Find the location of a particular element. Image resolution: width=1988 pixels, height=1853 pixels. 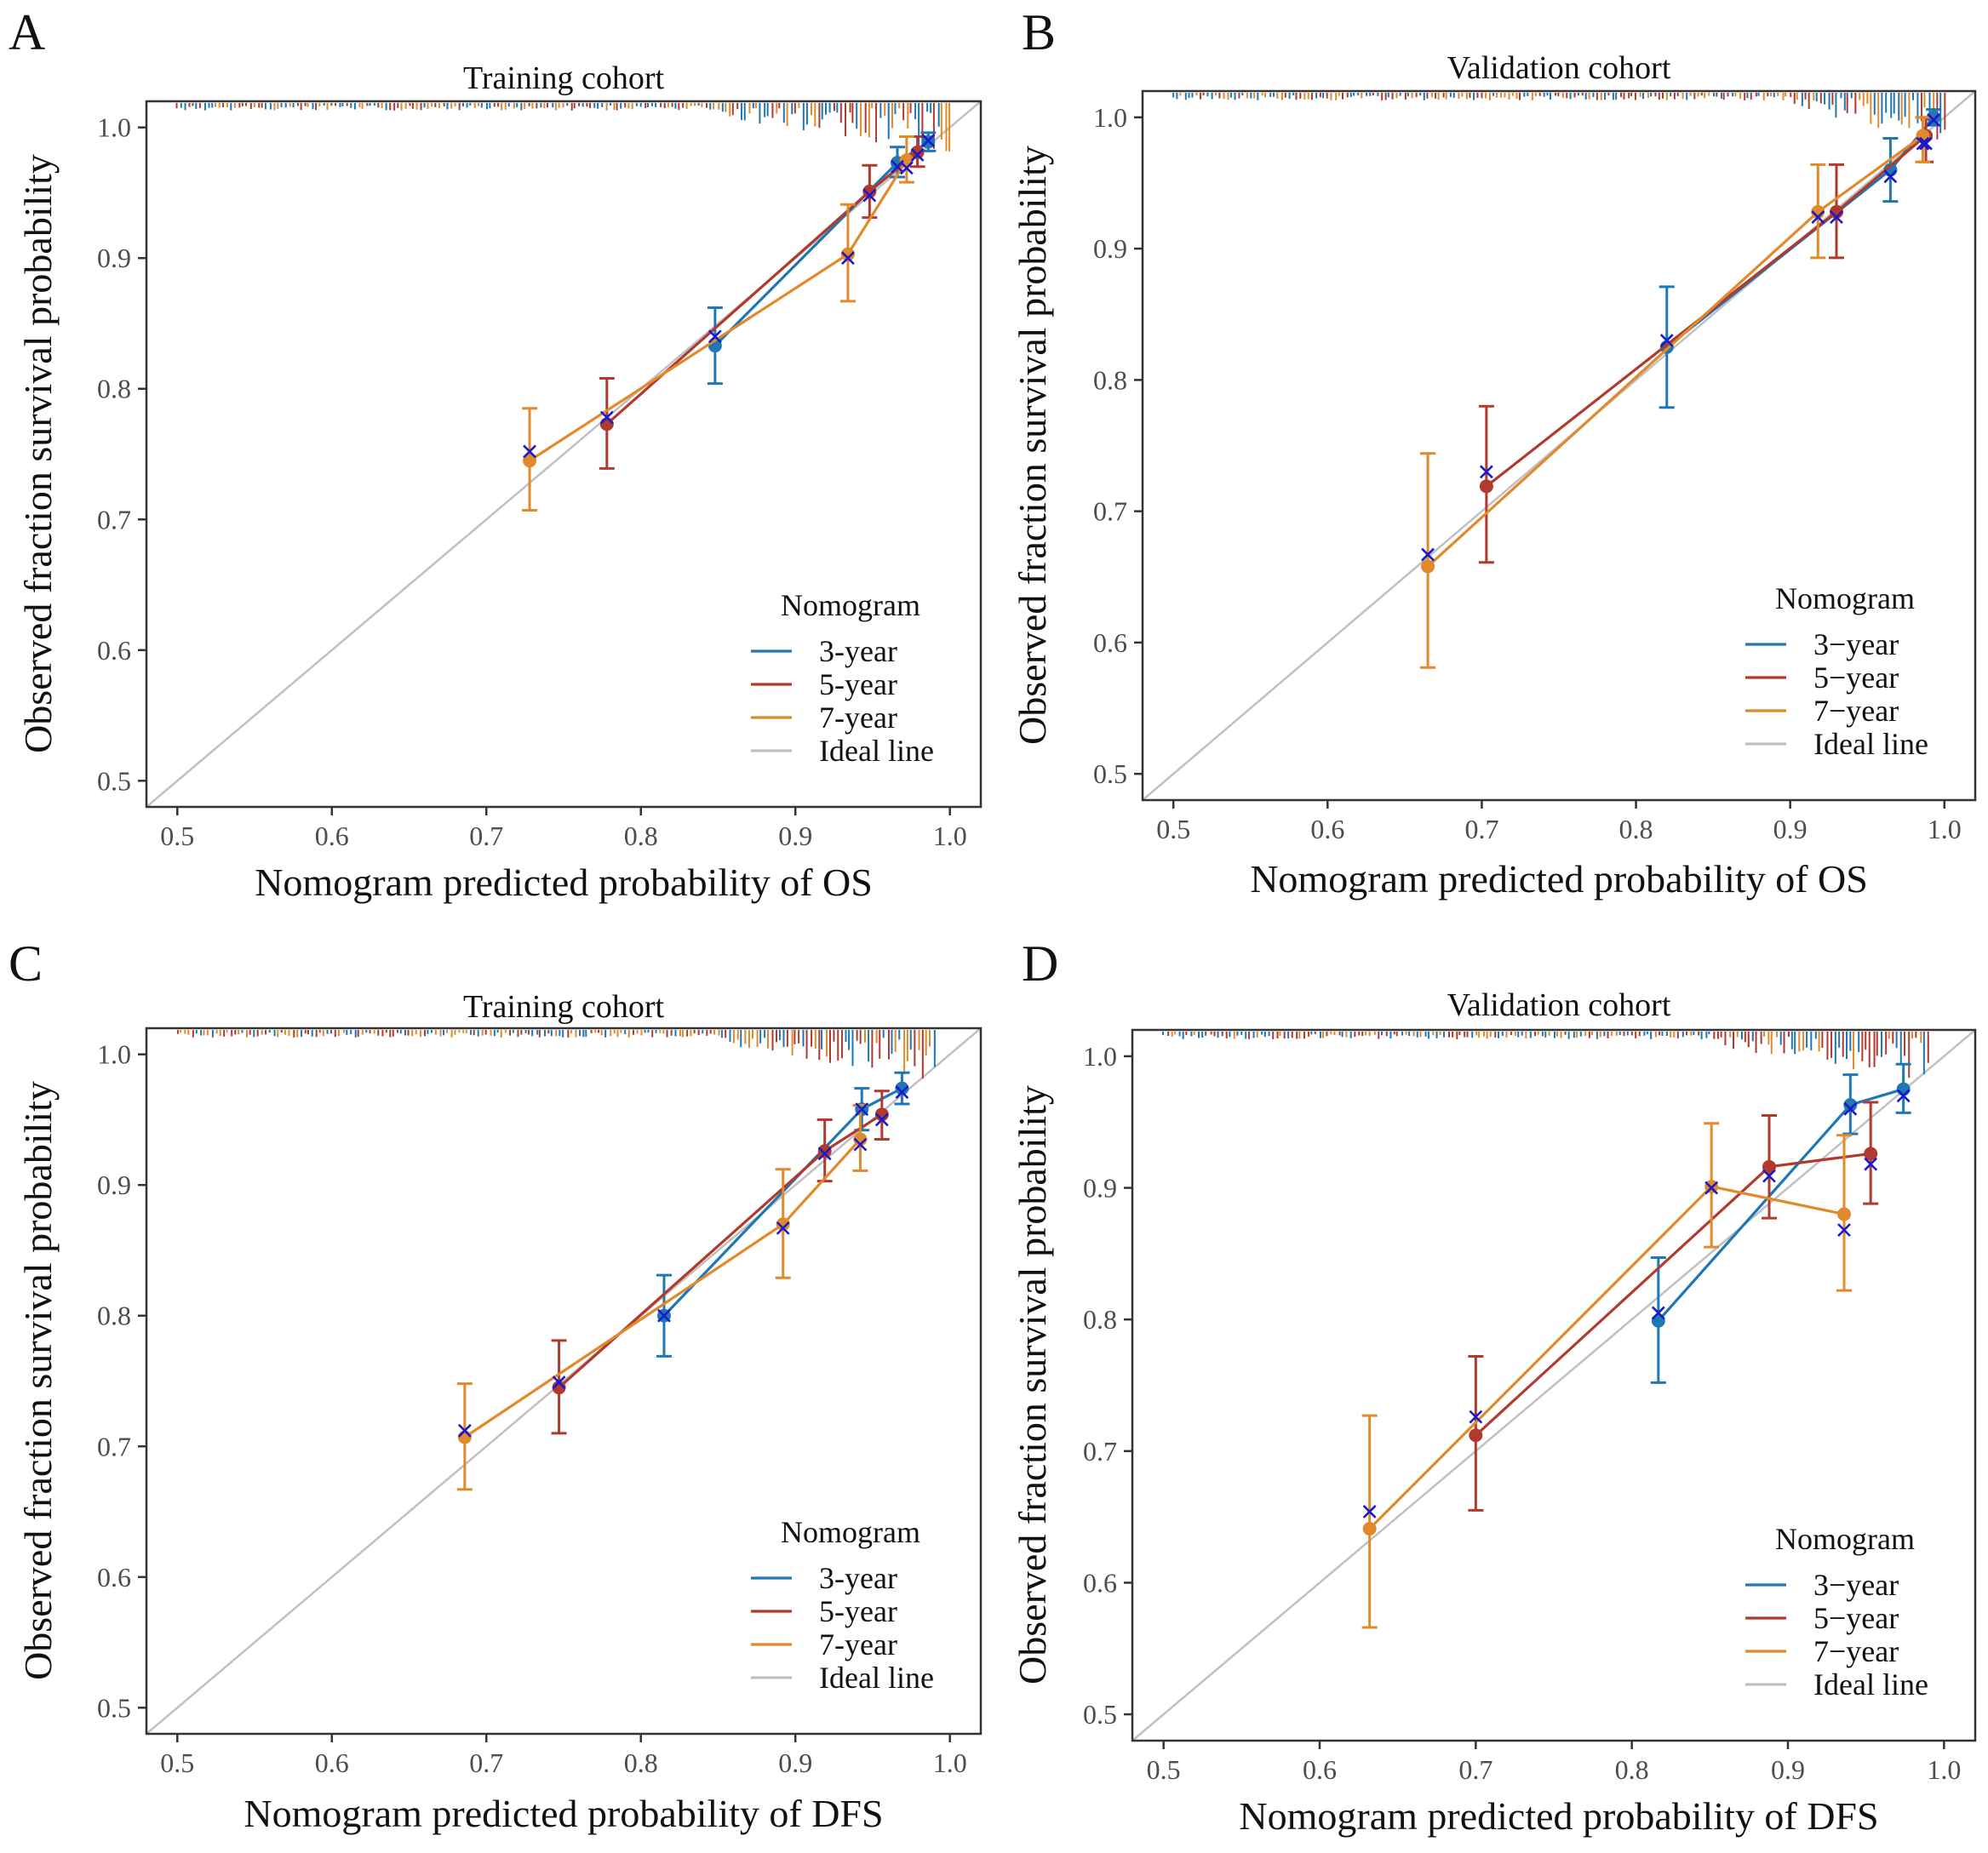

panel-letter: D is located at coordinates (1040, 963).